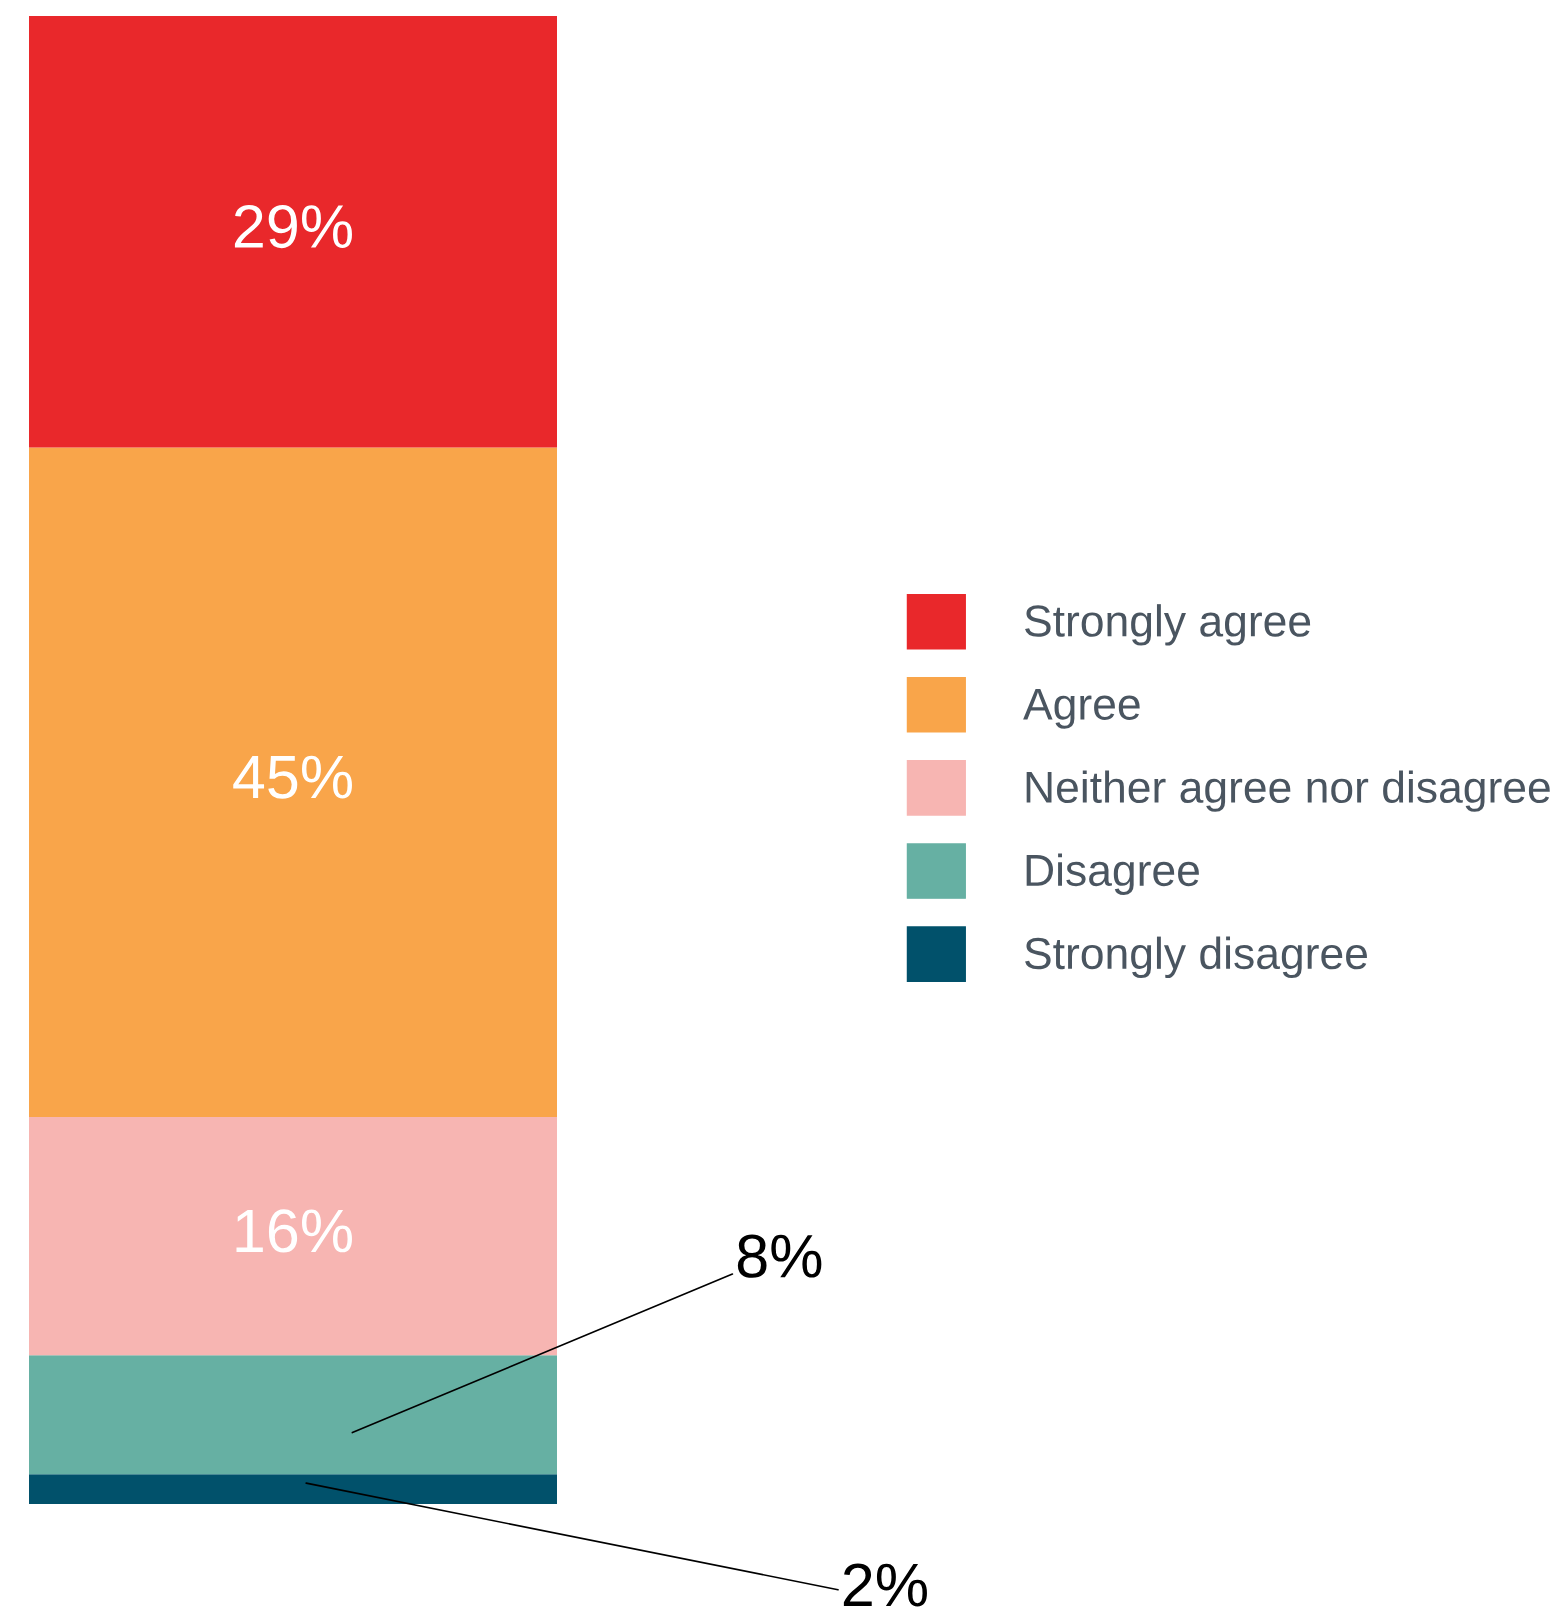  What do you see at coordinates (1112, 874) in the screenshot?
I see `legend-label: Disagree` at bounding box center [1112, 874].